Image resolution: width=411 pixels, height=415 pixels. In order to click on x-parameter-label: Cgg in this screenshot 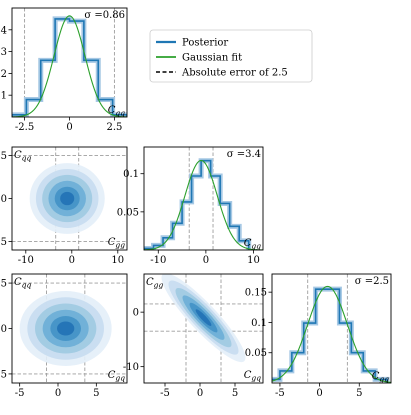, I will do `click(116, 243)`.